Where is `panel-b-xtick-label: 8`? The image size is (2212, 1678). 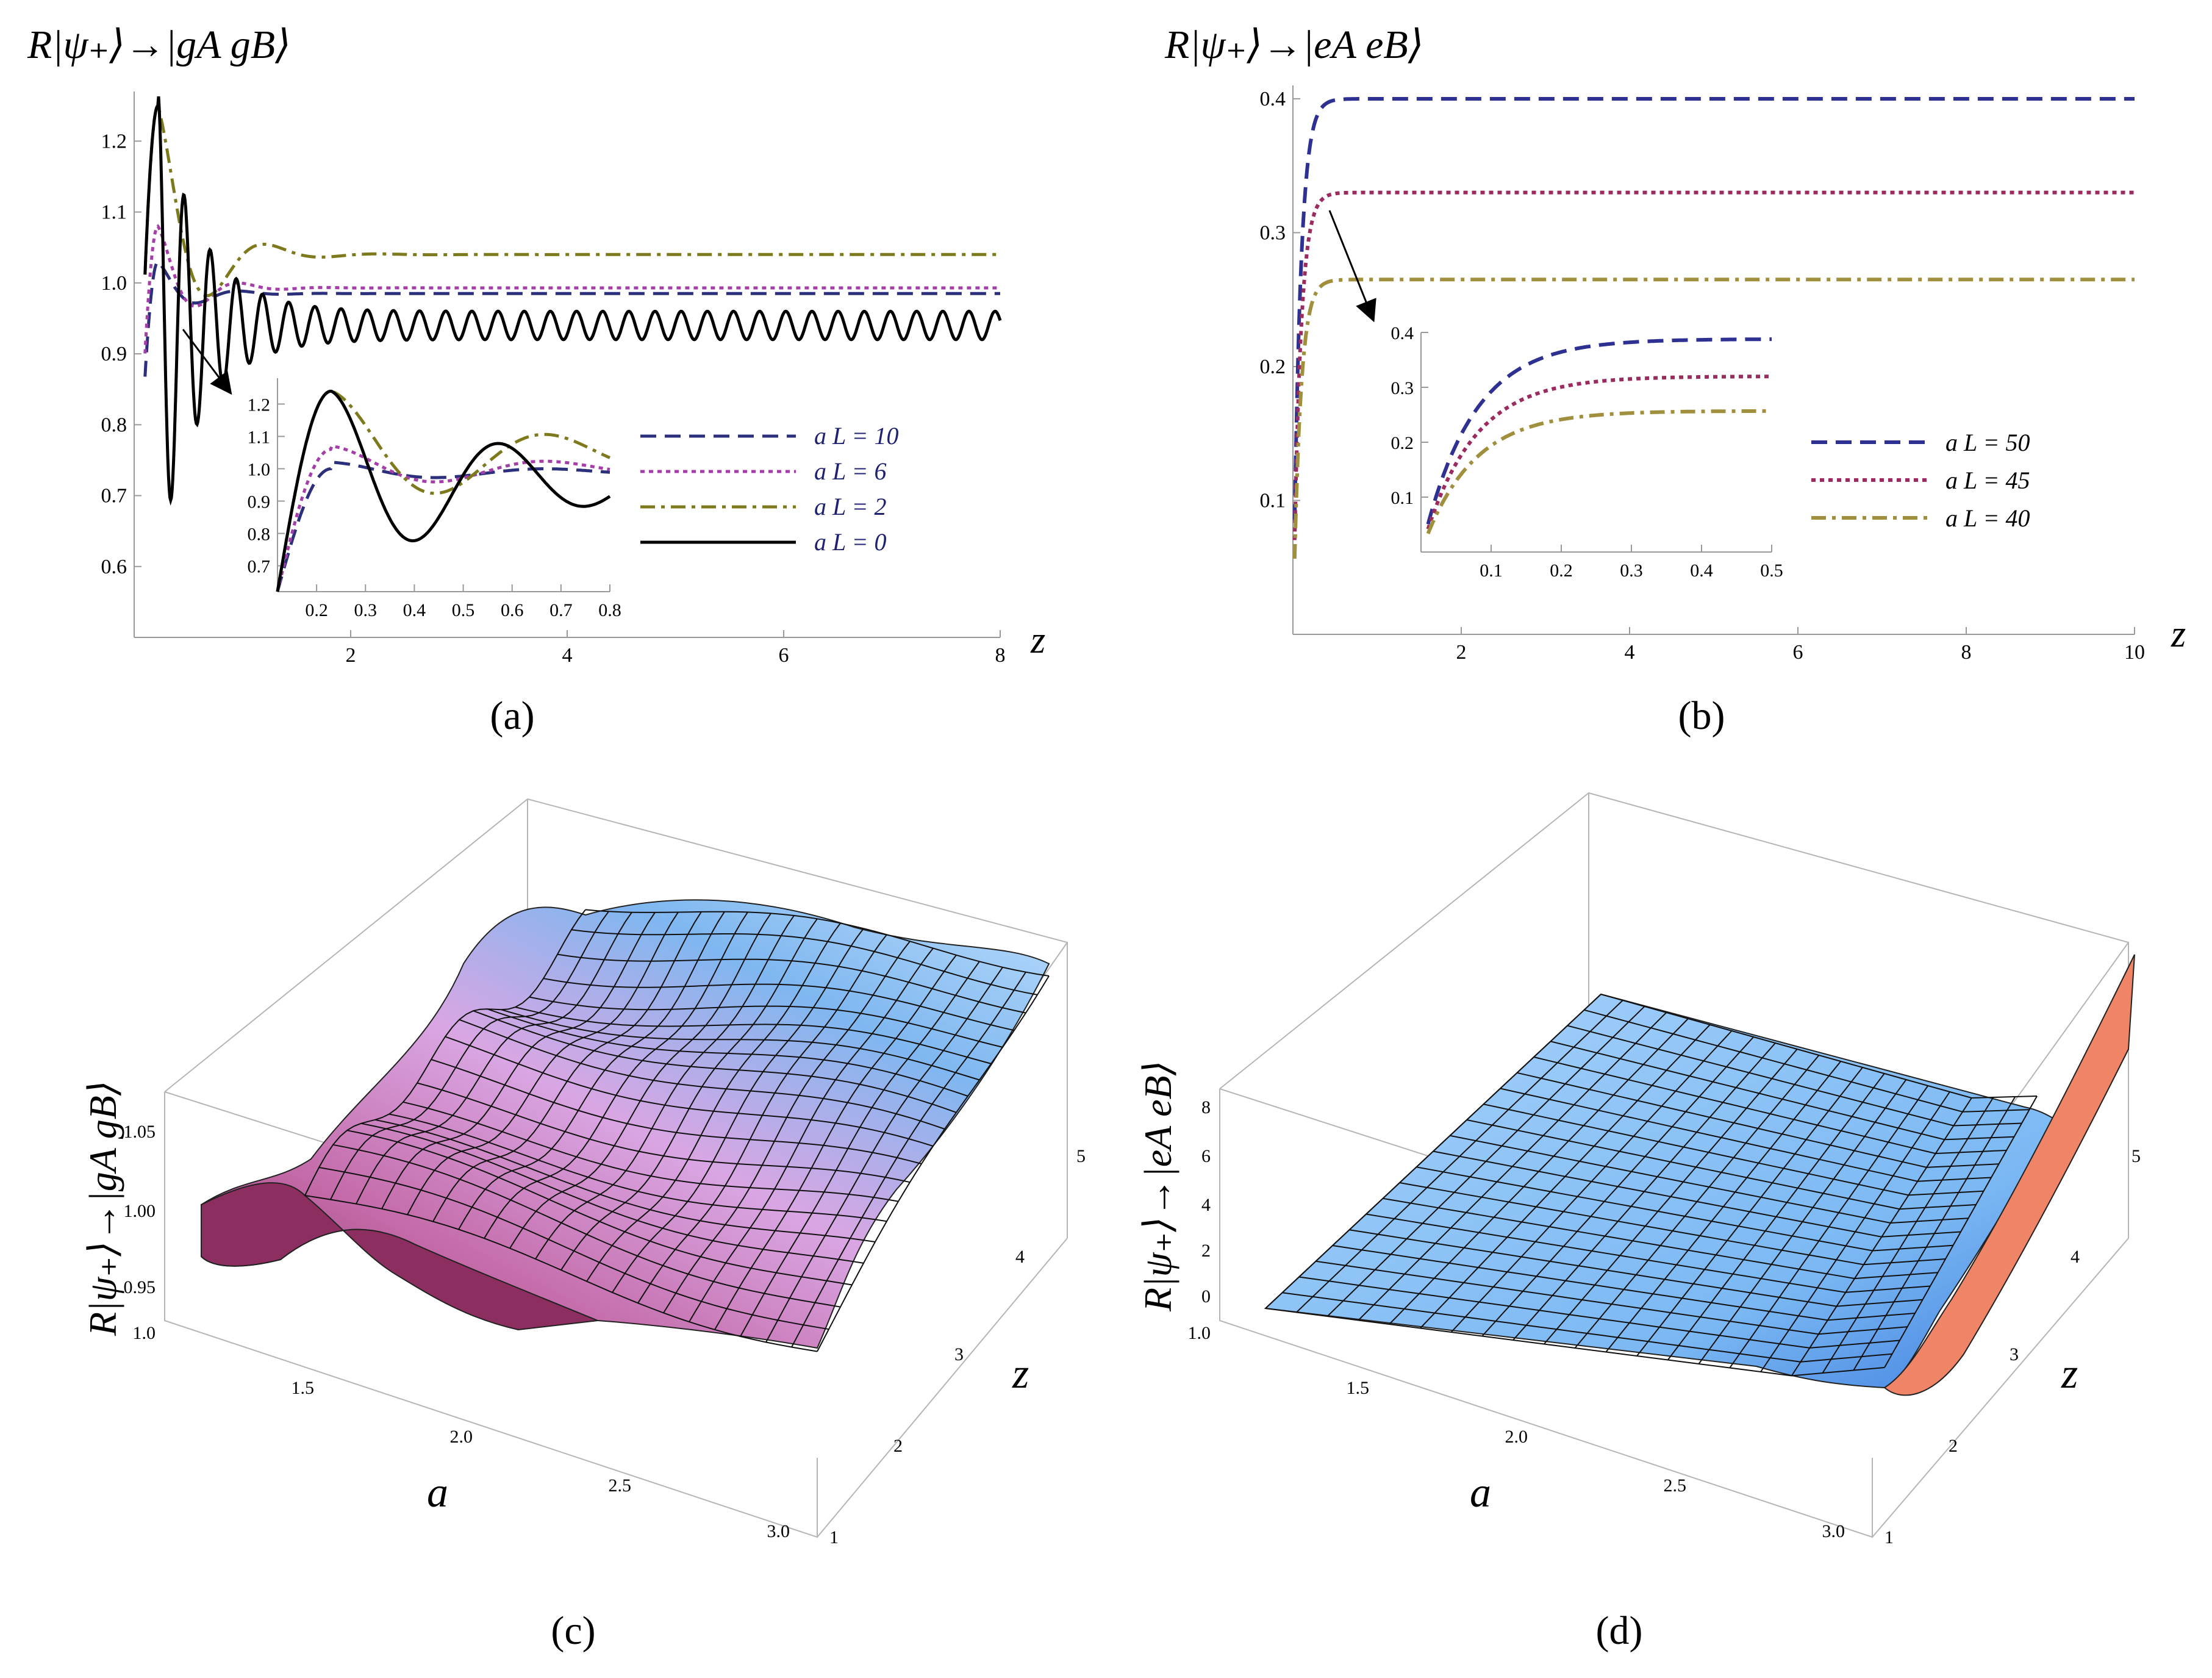
panel-b-xtick-label: 8 is located at coordinates (1966, 653).